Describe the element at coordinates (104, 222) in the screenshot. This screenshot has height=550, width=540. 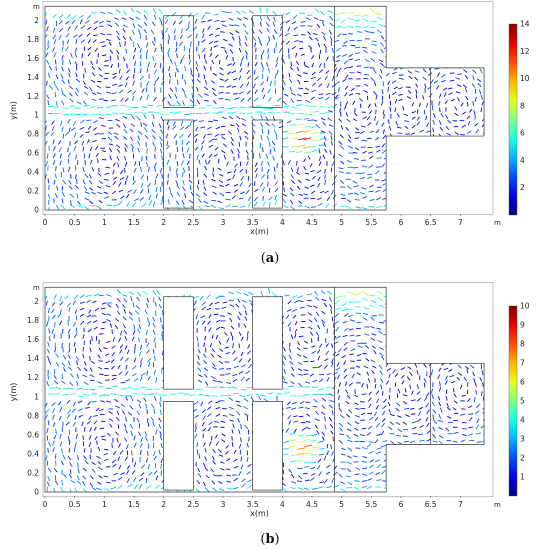
I see `x-tick-label: 1` at that location.